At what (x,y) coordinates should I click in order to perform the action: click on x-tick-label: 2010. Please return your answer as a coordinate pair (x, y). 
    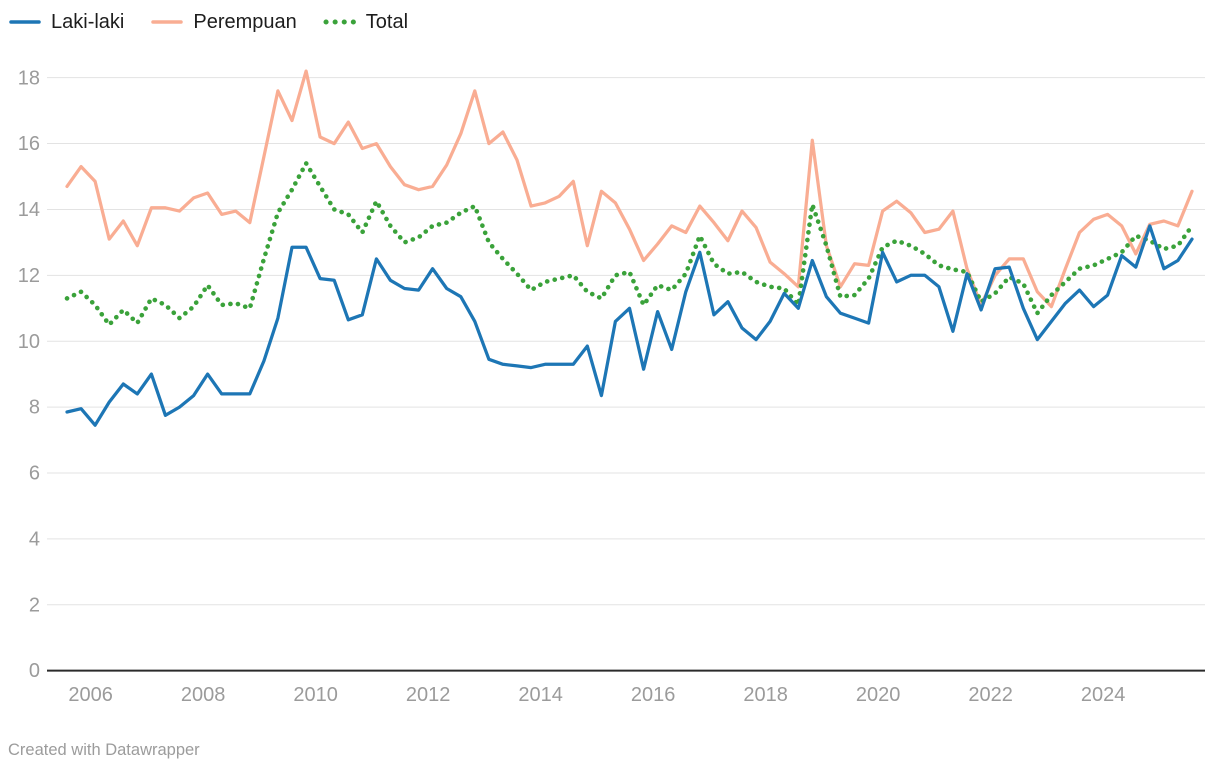
    Looking at the image, I should click on (315, 695).